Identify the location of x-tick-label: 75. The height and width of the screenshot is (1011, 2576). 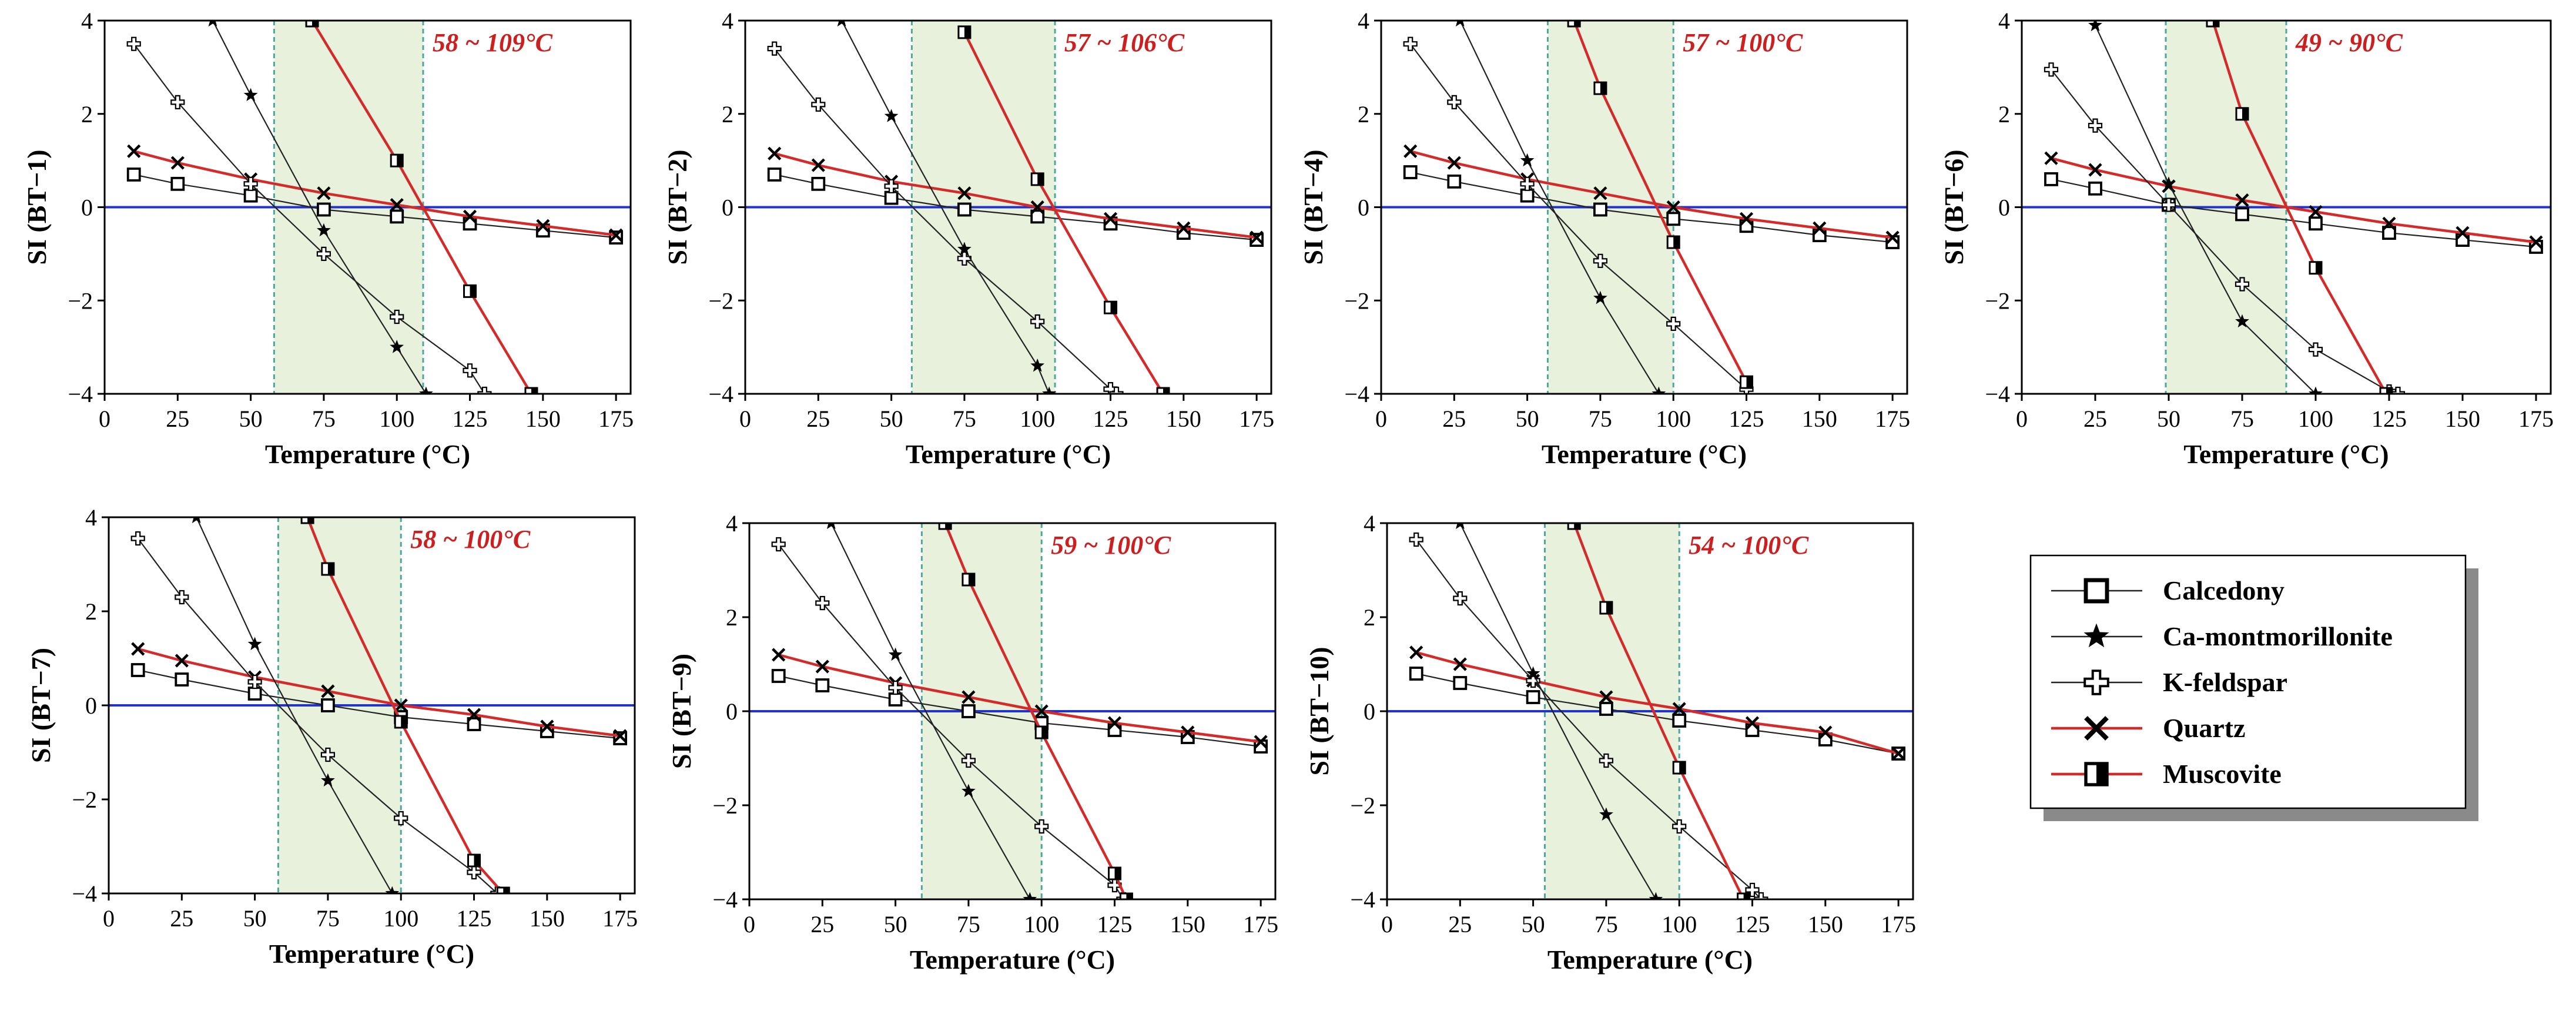
(968, 924).